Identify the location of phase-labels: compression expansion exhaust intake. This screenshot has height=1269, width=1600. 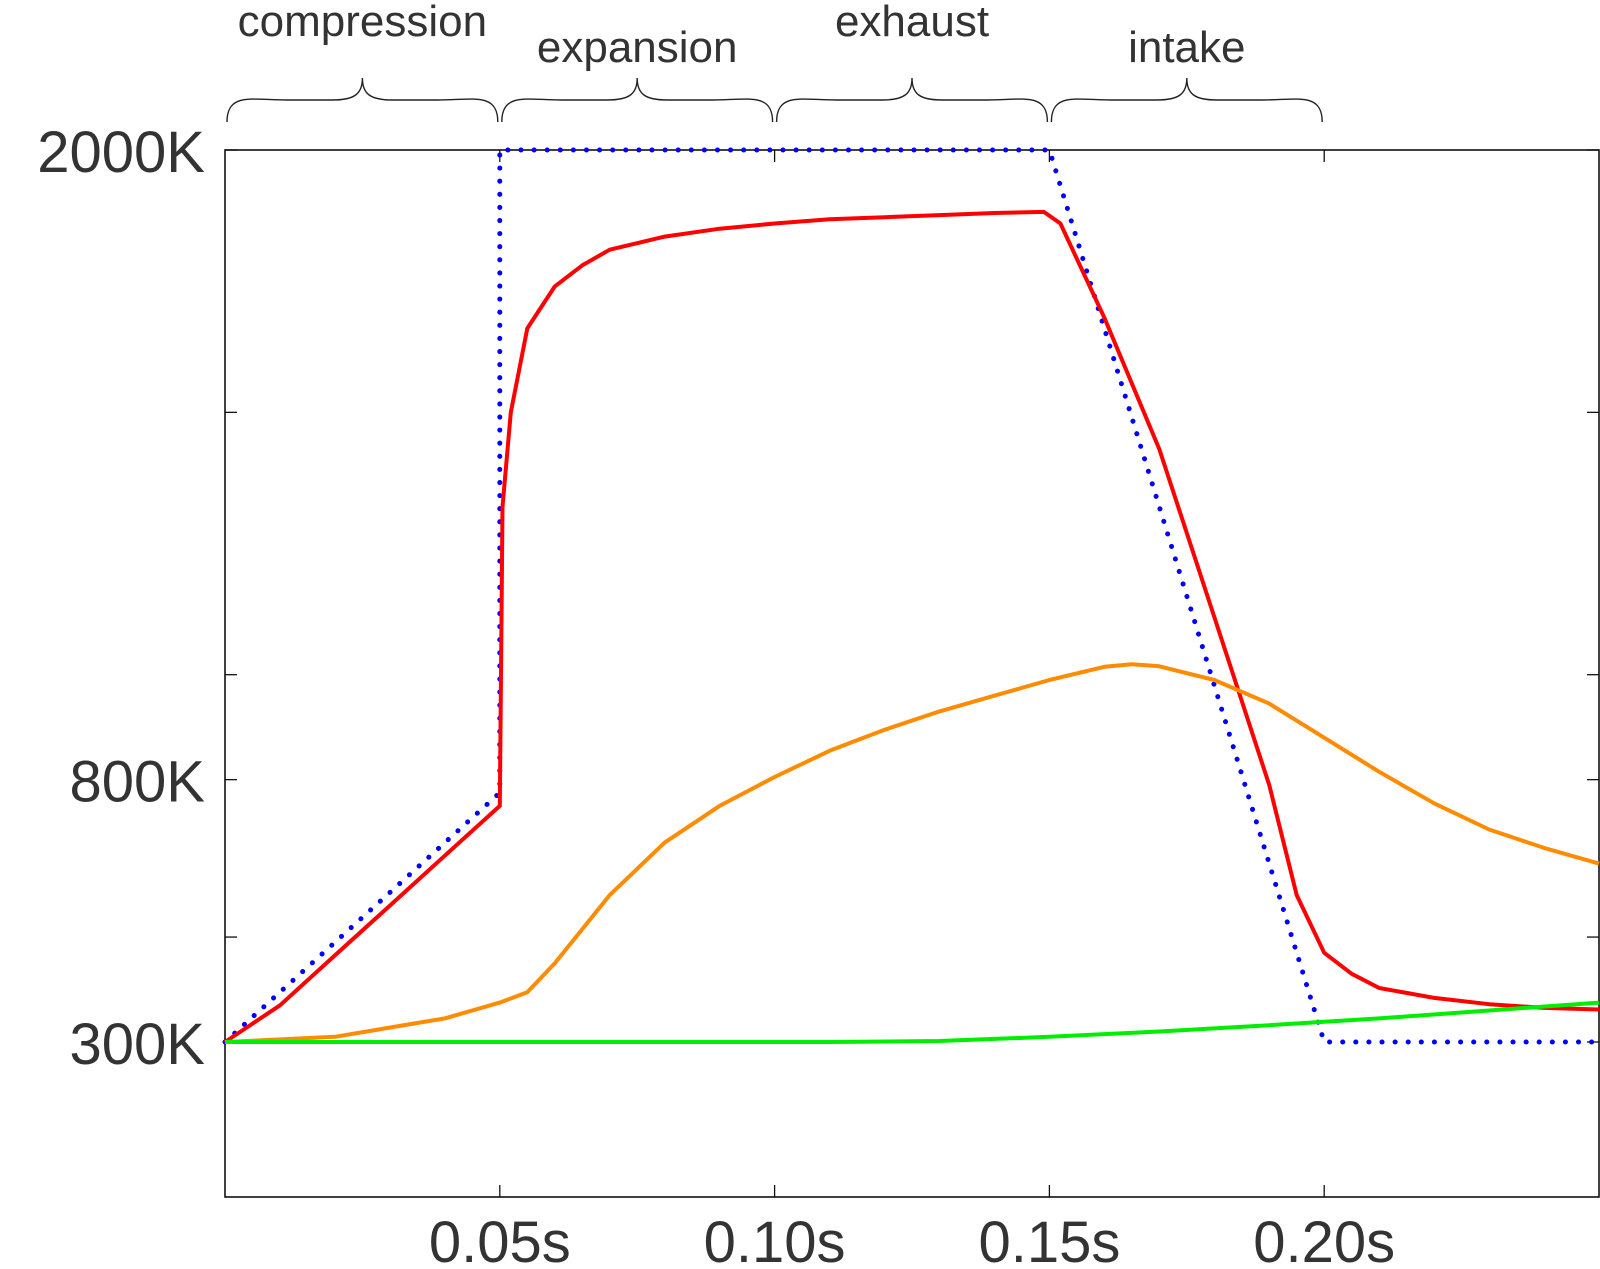
(742, 36).